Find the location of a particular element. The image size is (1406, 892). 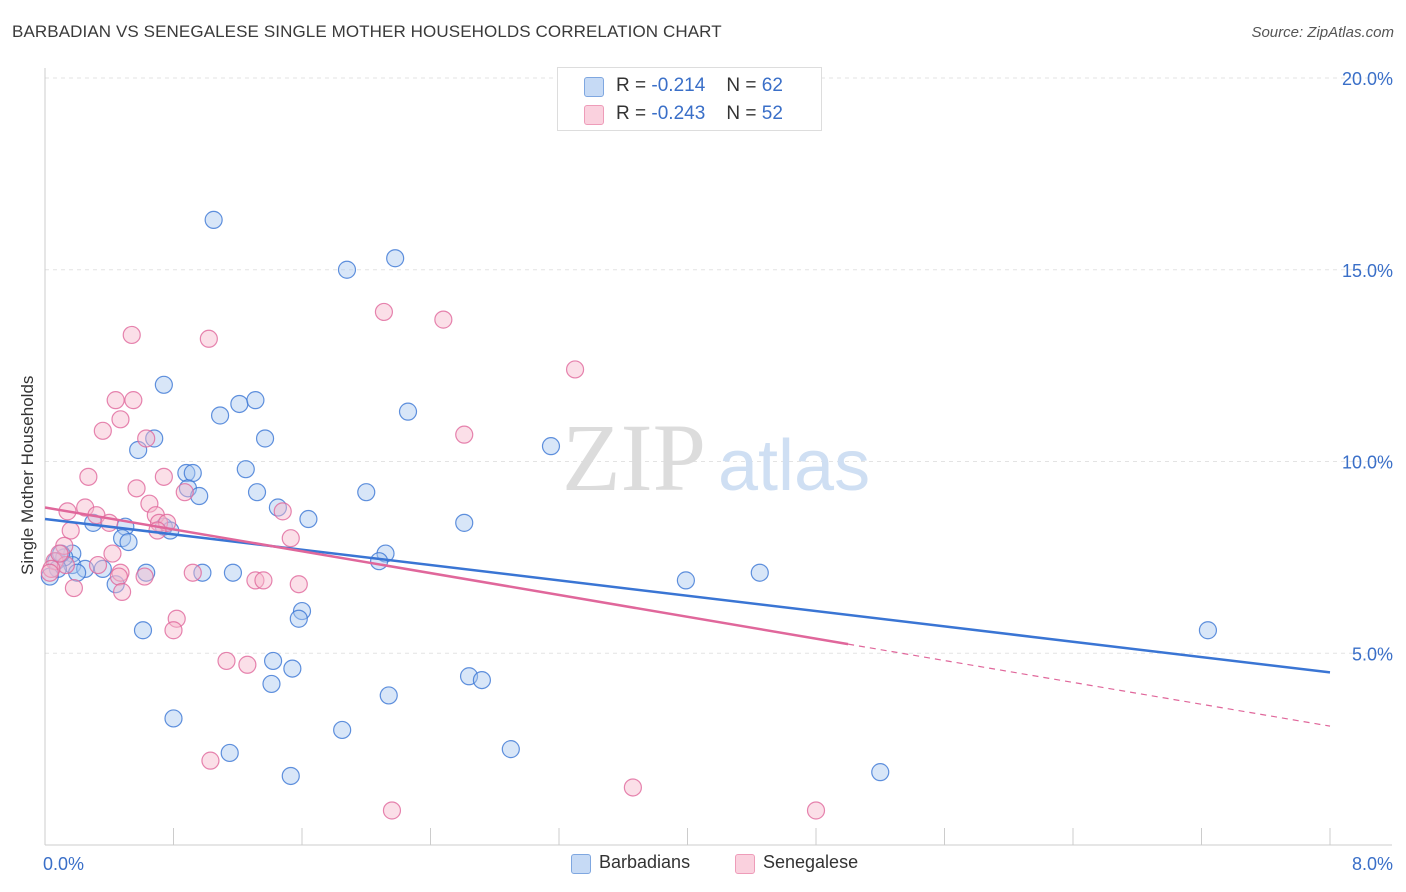

legend-row-barbadians: R = -0.214 N = 62 is located at coordinates (689, 87).